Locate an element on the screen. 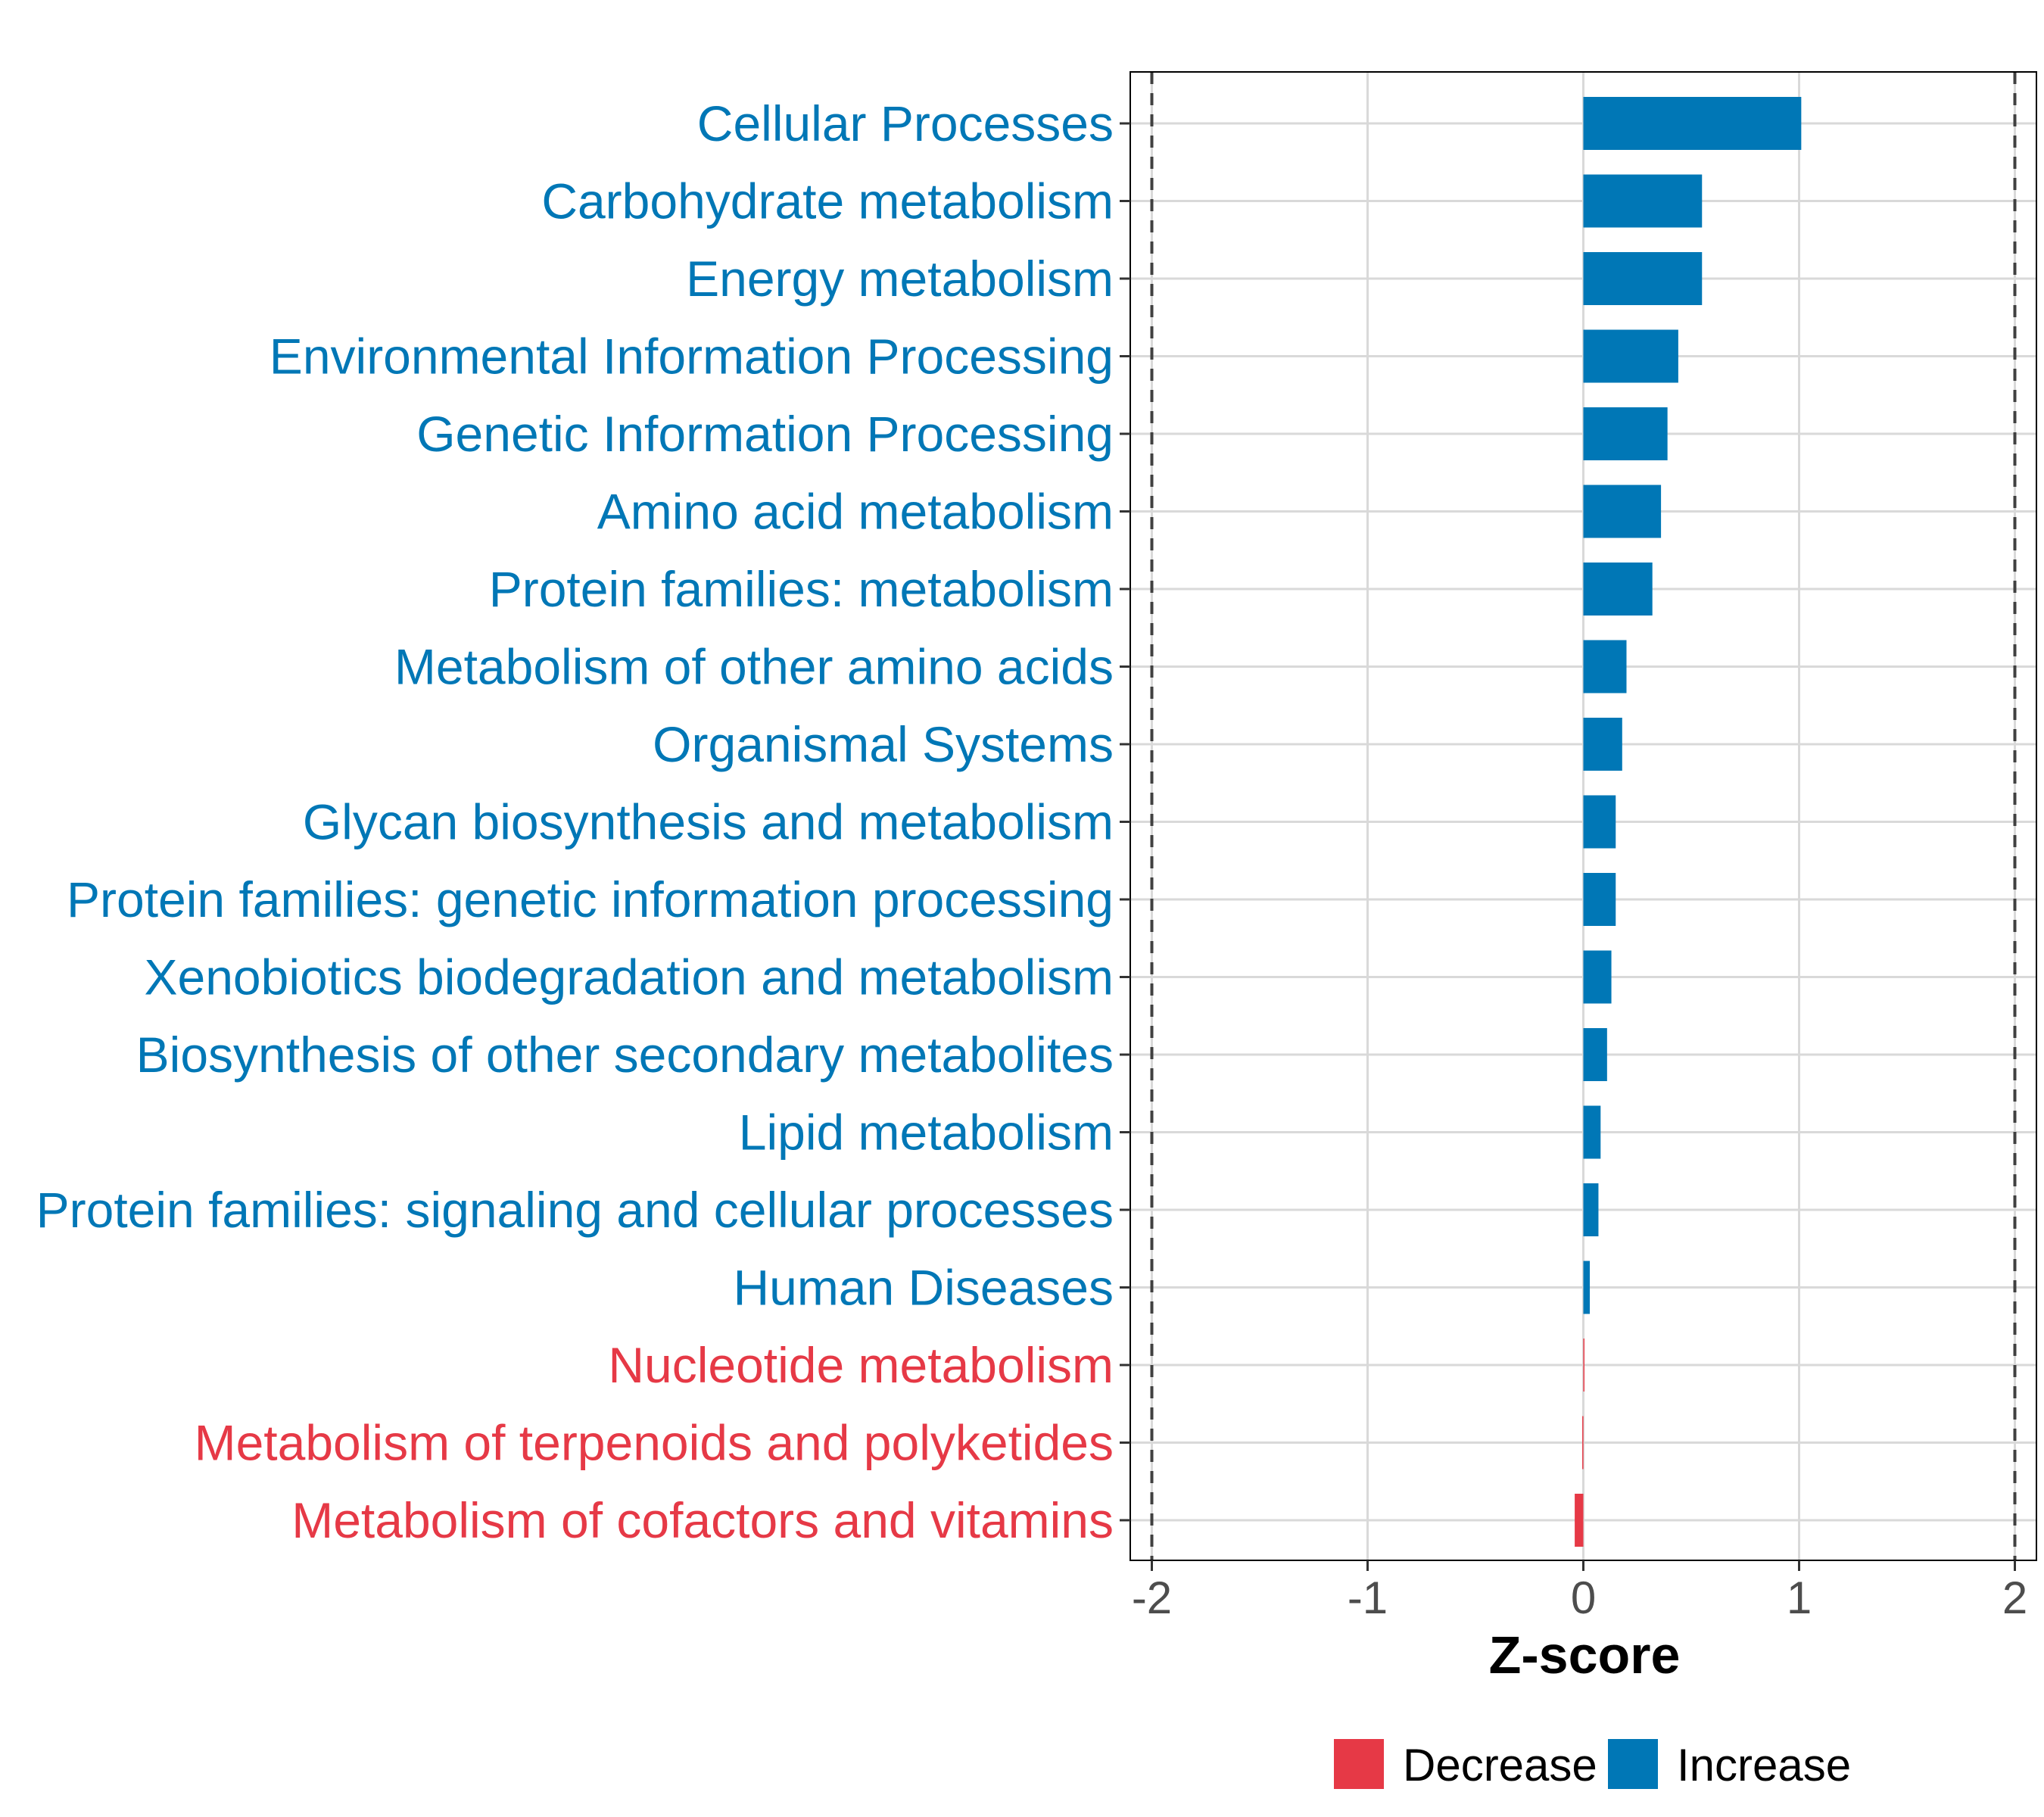 The height and width of the screenshot is (1817, 2044). category-label: Nucleotide metabolism is located at coordinates (861, 1365).